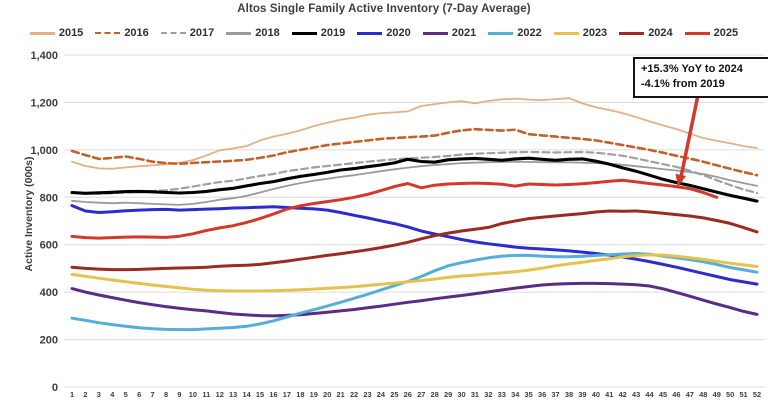  Describe the element at coordinates (136, 33) in the screenshot. I see `legend-label-2016: 2016` at that location.